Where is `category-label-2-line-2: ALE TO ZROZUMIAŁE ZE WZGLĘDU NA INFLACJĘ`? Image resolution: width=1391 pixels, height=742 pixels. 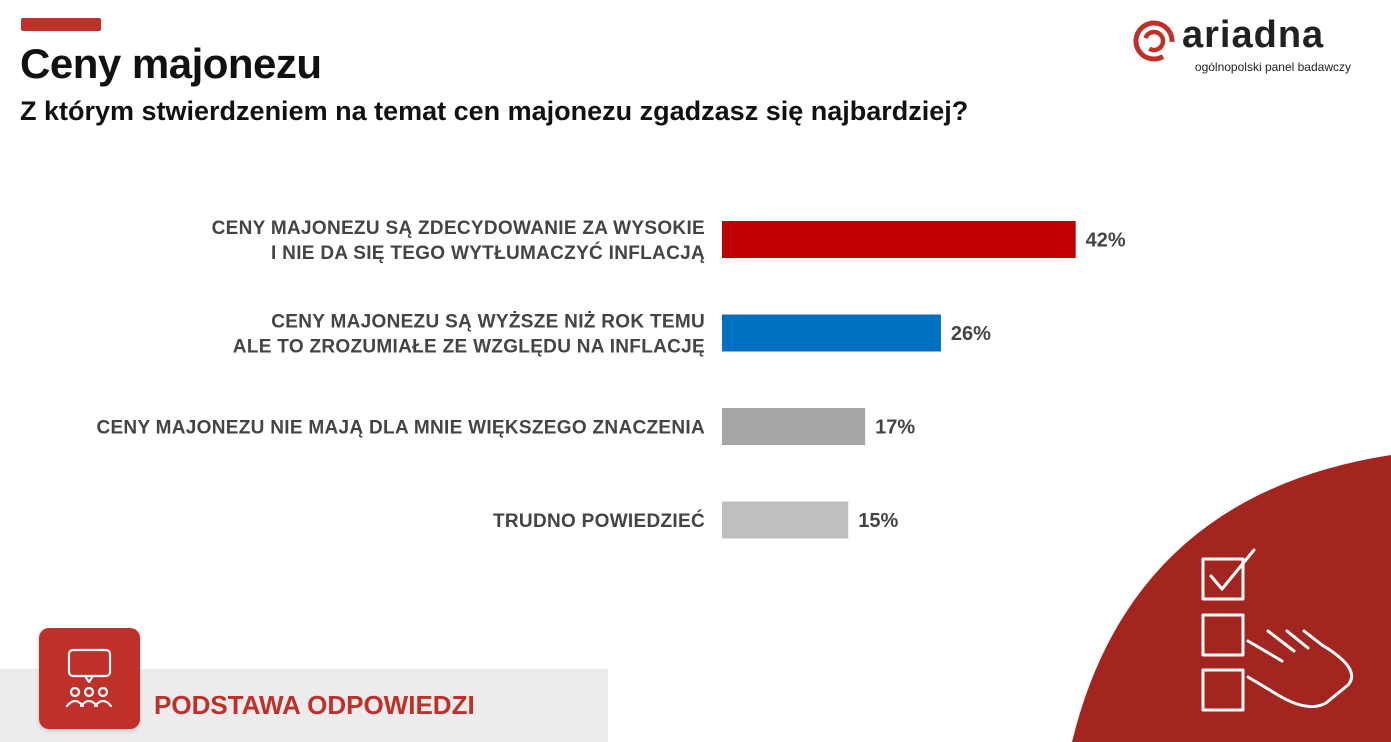
category-label-2-line-2: ALE TO ZROZUMIAŁE ZE WZGLĘDU NA INFLACJĘ is located at coordinates (469, 347).